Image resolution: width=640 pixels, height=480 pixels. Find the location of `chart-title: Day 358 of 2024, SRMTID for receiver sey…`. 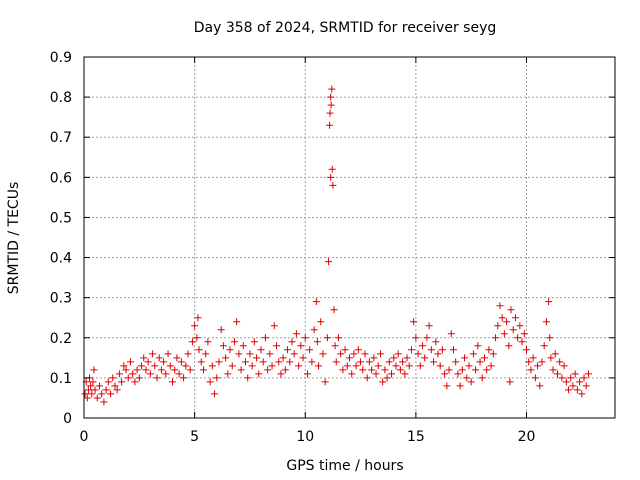

chart-title: Day 358 of 2024, SRMTID for receiver sey… is located at coordinates (345, 28).